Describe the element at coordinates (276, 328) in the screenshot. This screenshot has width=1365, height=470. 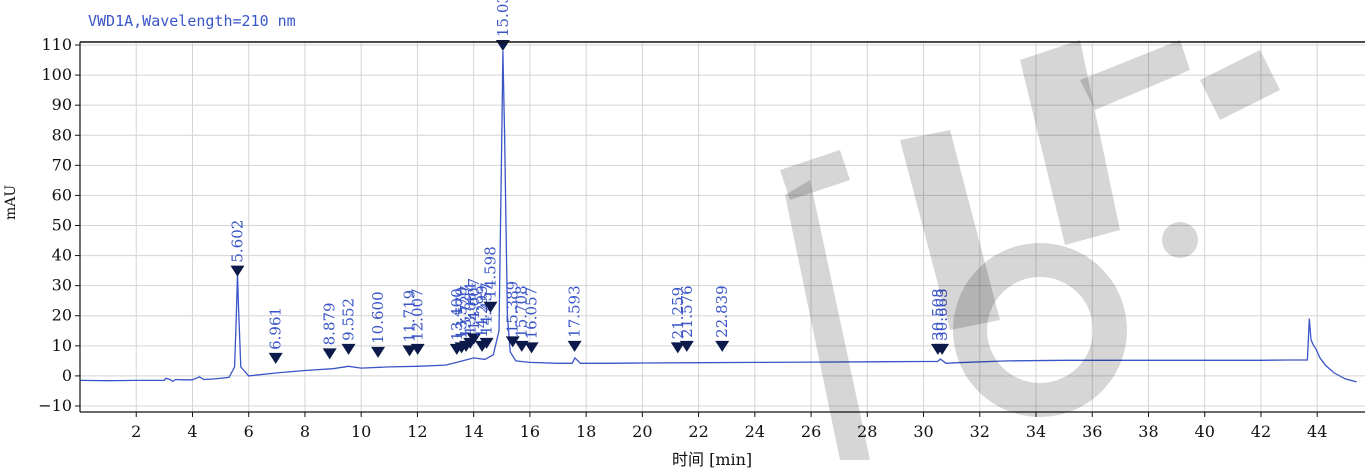
I see `peak-label: 6.961` at that location.